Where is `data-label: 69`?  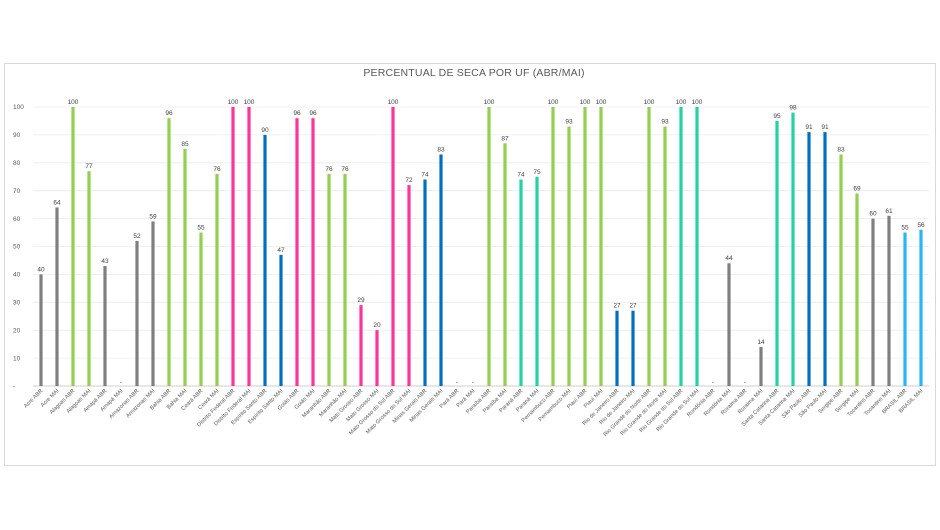
data-label: 69 is located at coordinates (857, 188).